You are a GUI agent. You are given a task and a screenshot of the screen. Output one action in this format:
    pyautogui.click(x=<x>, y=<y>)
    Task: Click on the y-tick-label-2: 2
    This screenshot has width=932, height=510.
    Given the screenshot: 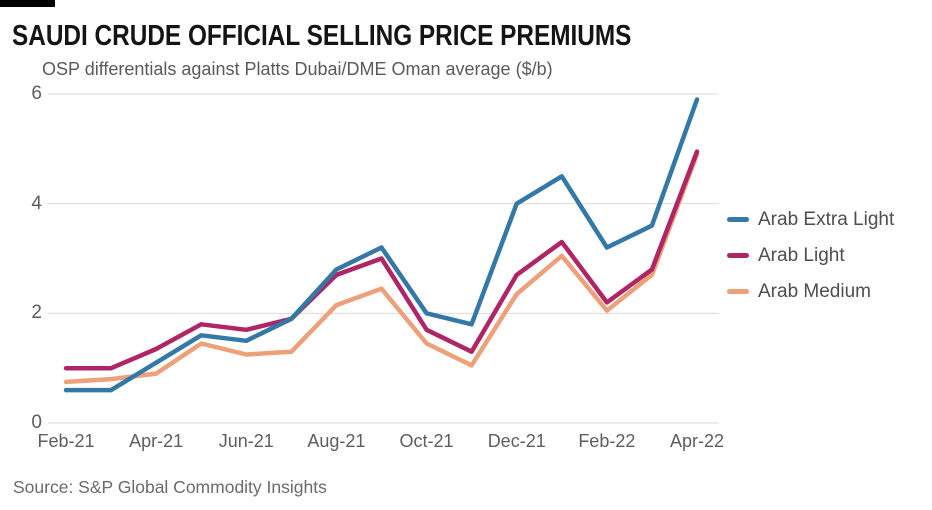 What is the action you would take?
    pyautogui.click(x=36, y=313)
    